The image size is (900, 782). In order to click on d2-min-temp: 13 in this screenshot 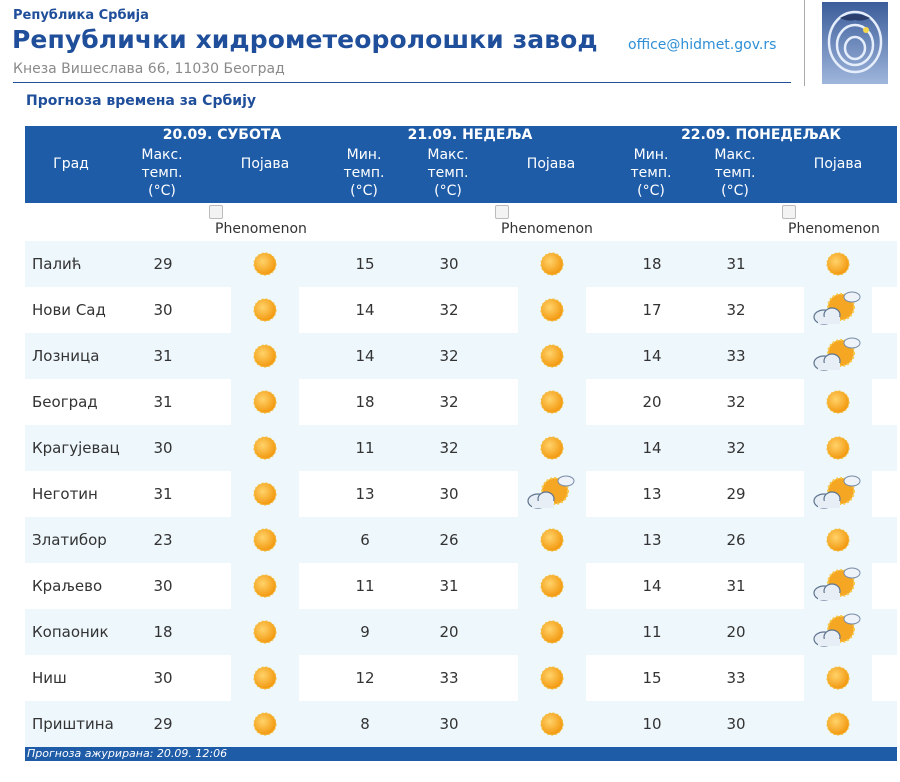, I will do `click(365, 494)`.